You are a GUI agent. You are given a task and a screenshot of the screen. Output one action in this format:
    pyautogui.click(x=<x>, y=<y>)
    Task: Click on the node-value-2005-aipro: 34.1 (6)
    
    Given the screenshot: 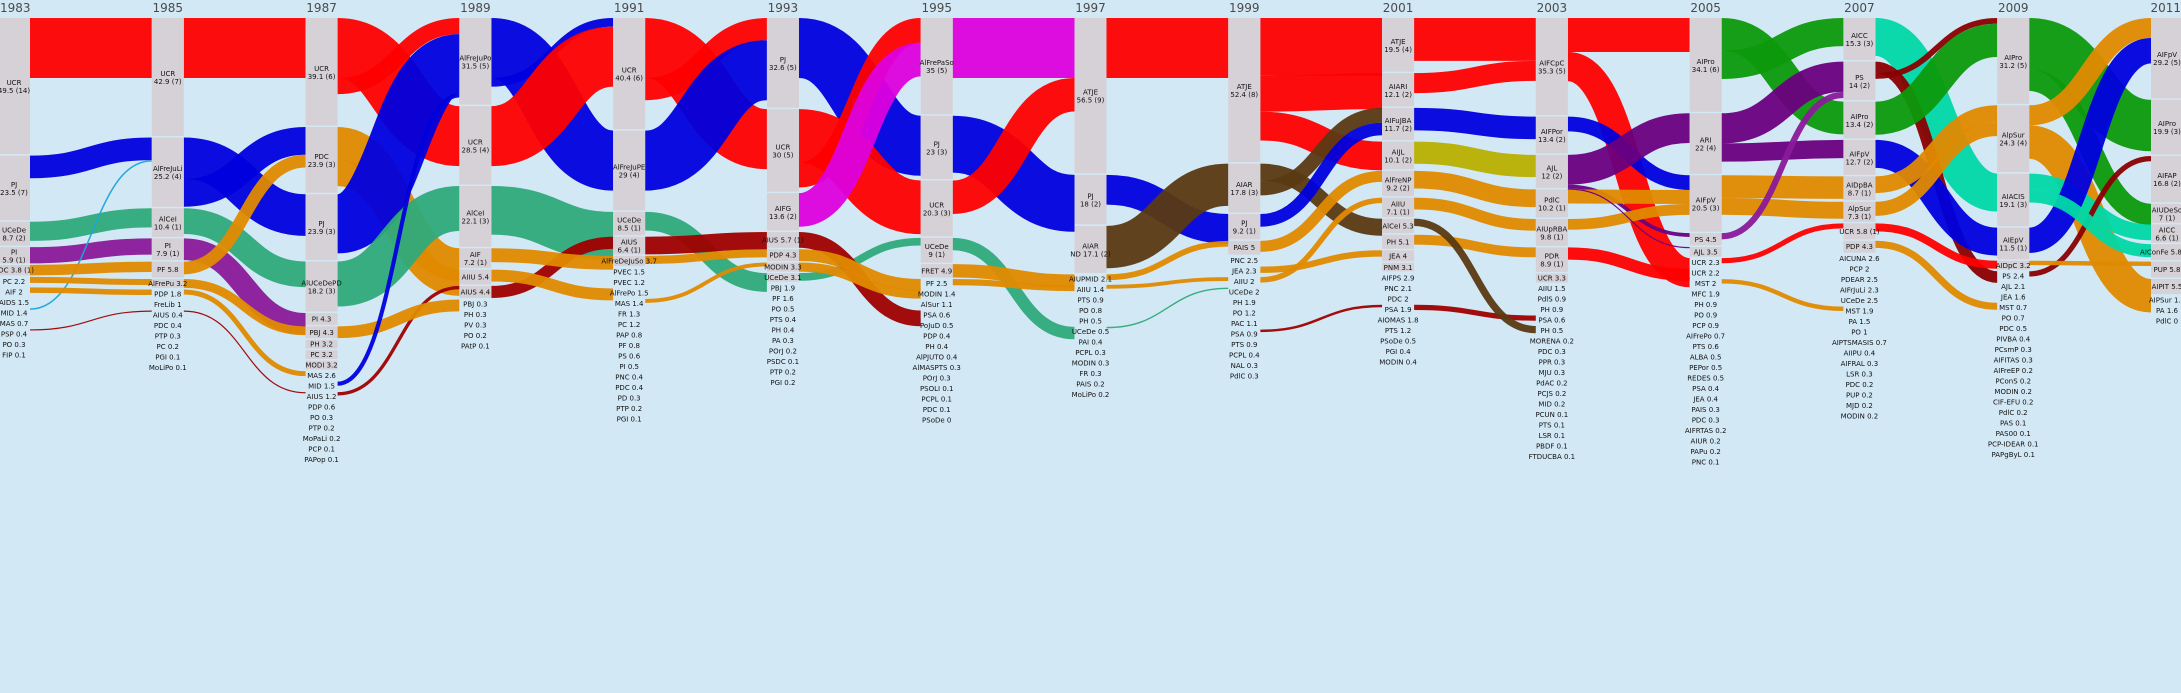 What is the action you would take?
    pyautogui.click(x=1706, y=70)
    